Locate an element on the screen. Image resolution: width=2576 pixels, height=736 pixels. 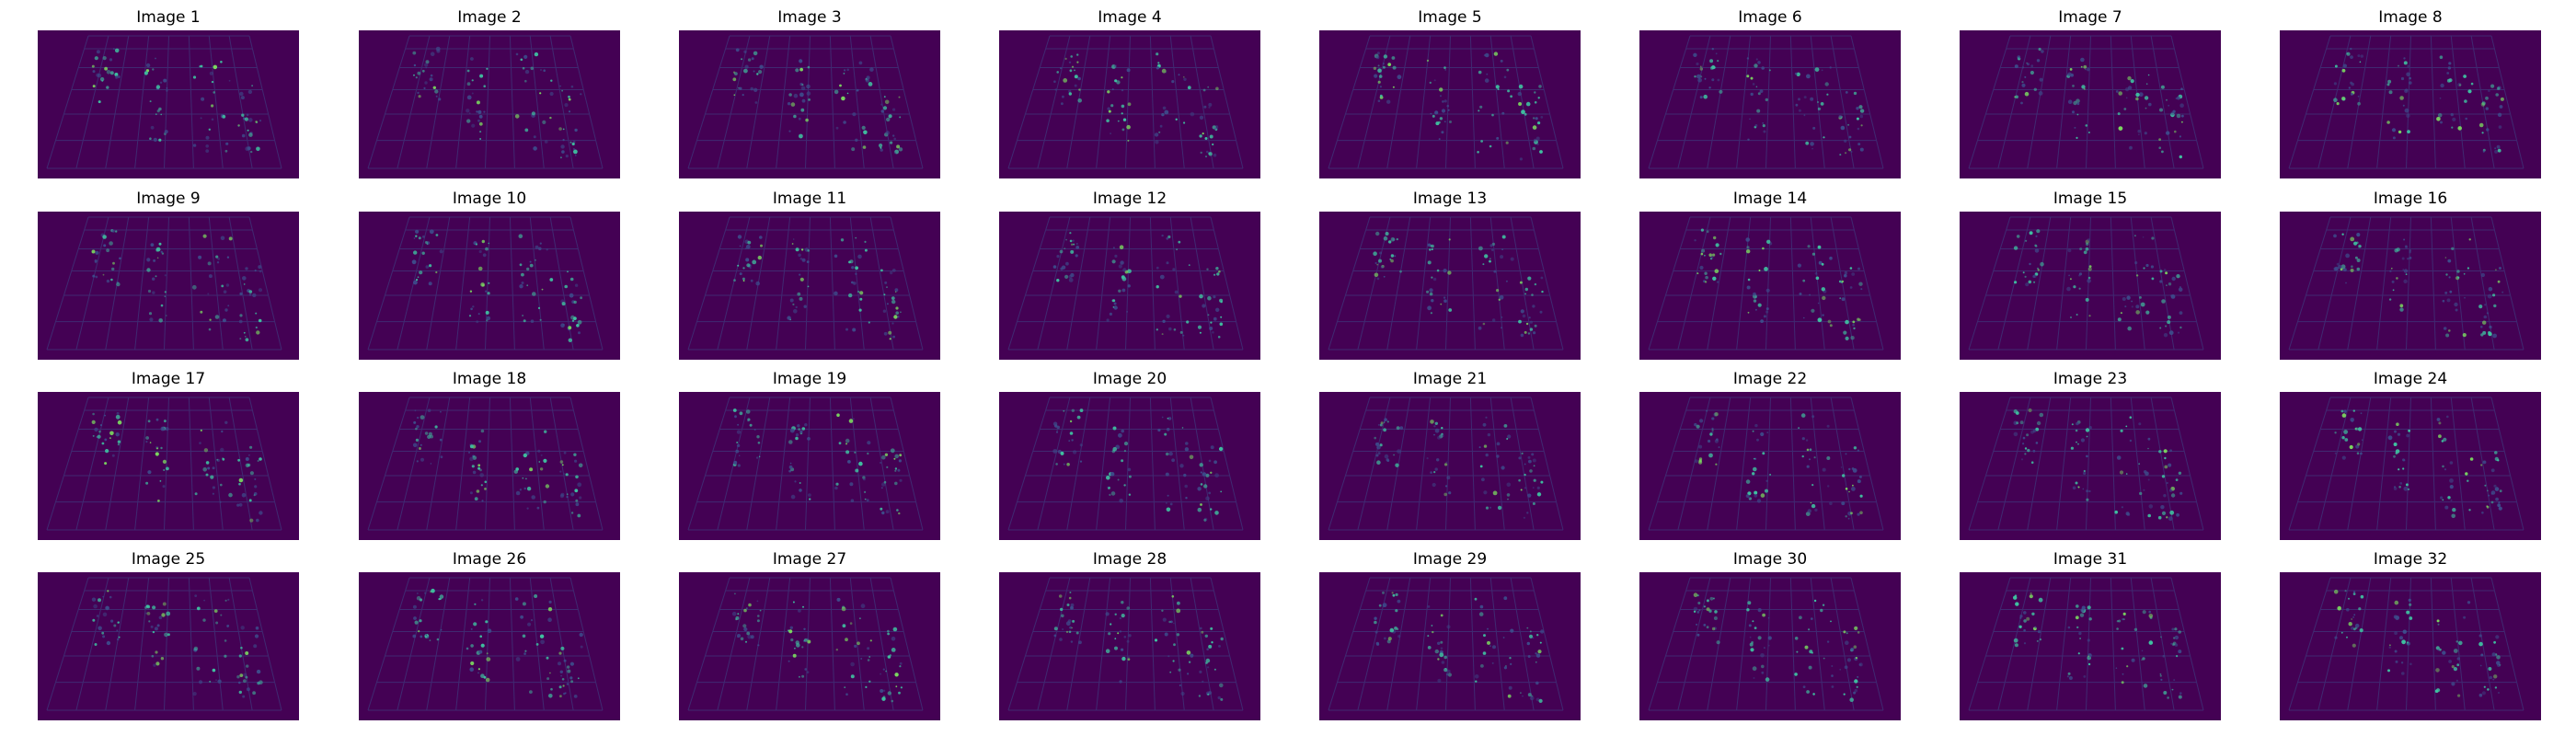
image-title: Image 26 is located at coordinates (490, 559).